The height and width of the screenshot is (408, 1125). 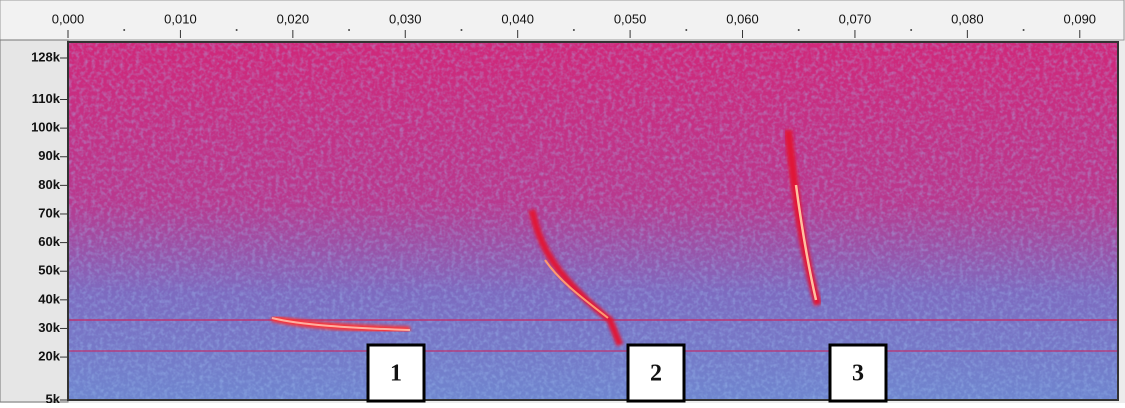 What do you see at coordinates (46, 98) in the screenshot?
I see `y-tick-label: 110k` at bounding box center [46, 98].